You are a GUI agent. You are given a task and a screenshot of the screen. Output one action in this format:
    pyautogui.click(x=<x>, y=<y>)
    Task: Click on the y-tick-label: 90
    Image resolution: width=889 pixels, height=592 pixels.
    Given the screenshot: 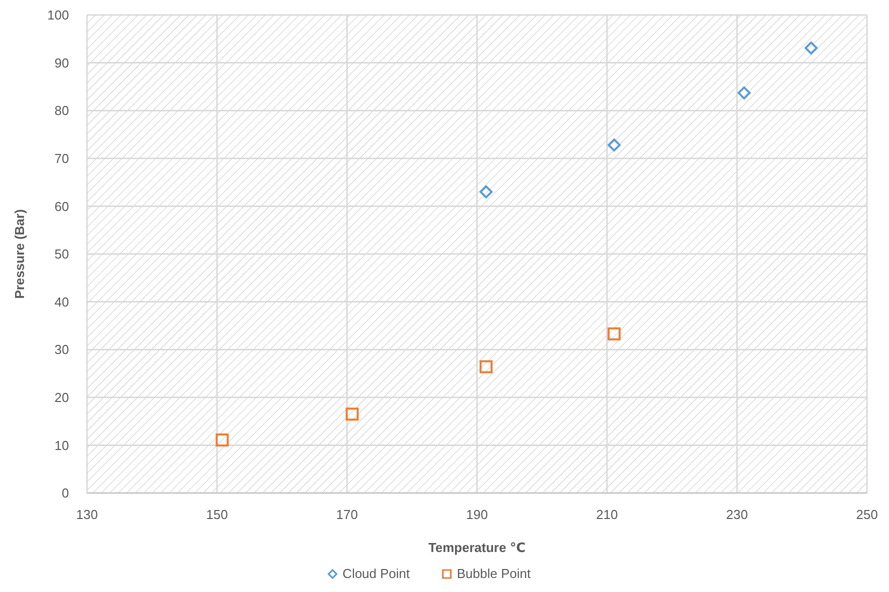 What is the action you would take?
    pyautogui.click(x=61, y=62)
    